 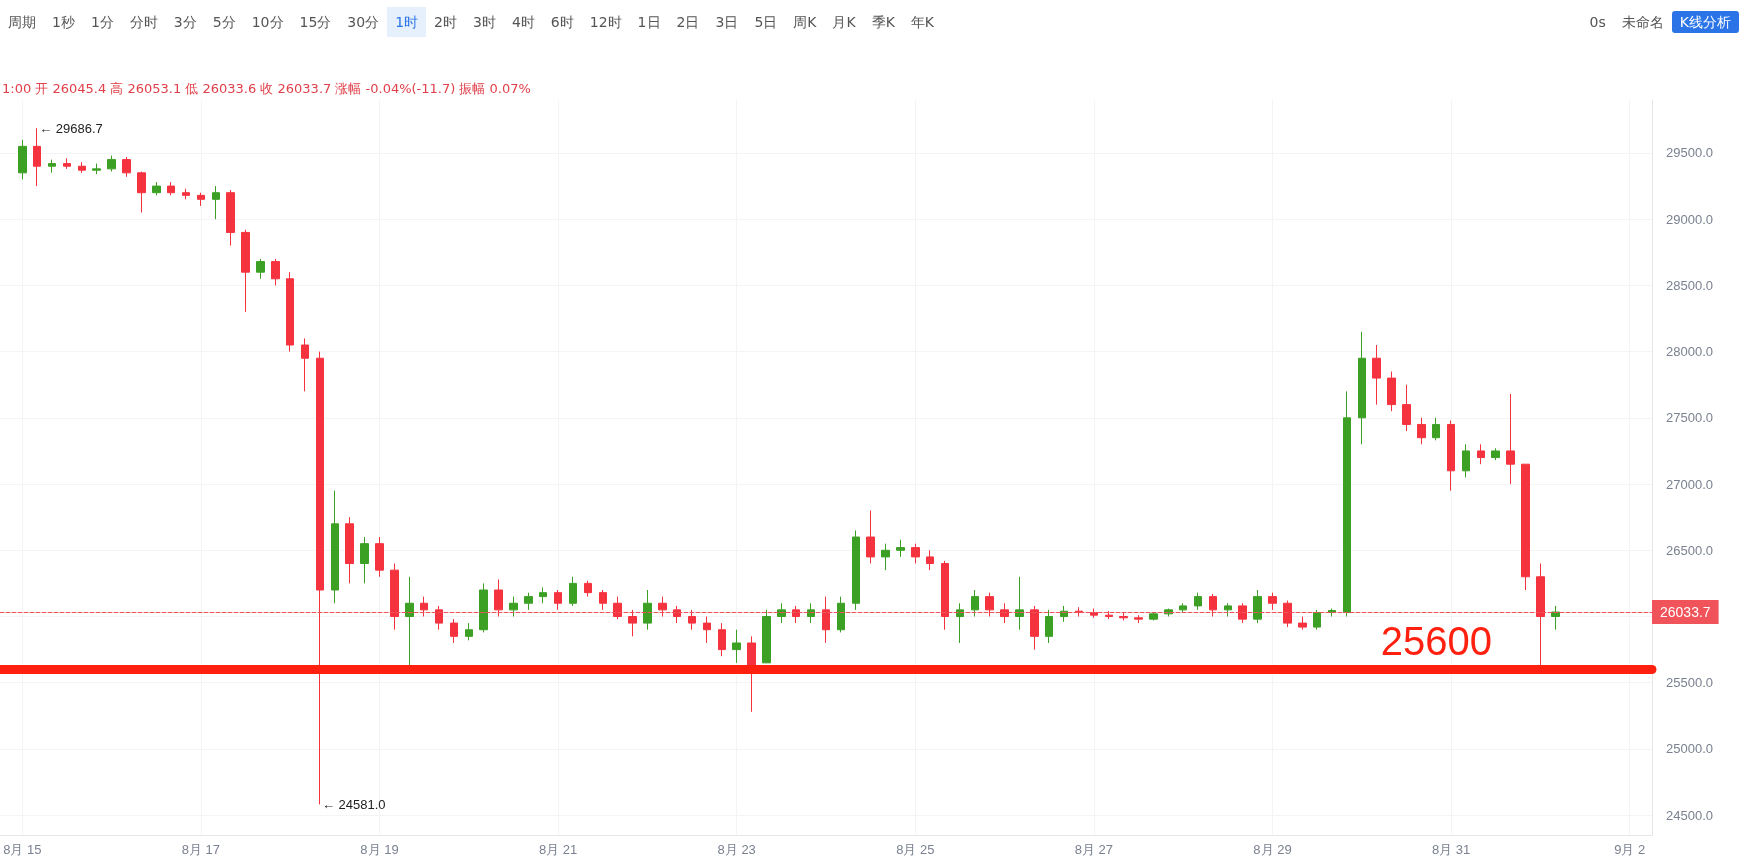 I want to click on text: 15分, so click(x=315, y=22).